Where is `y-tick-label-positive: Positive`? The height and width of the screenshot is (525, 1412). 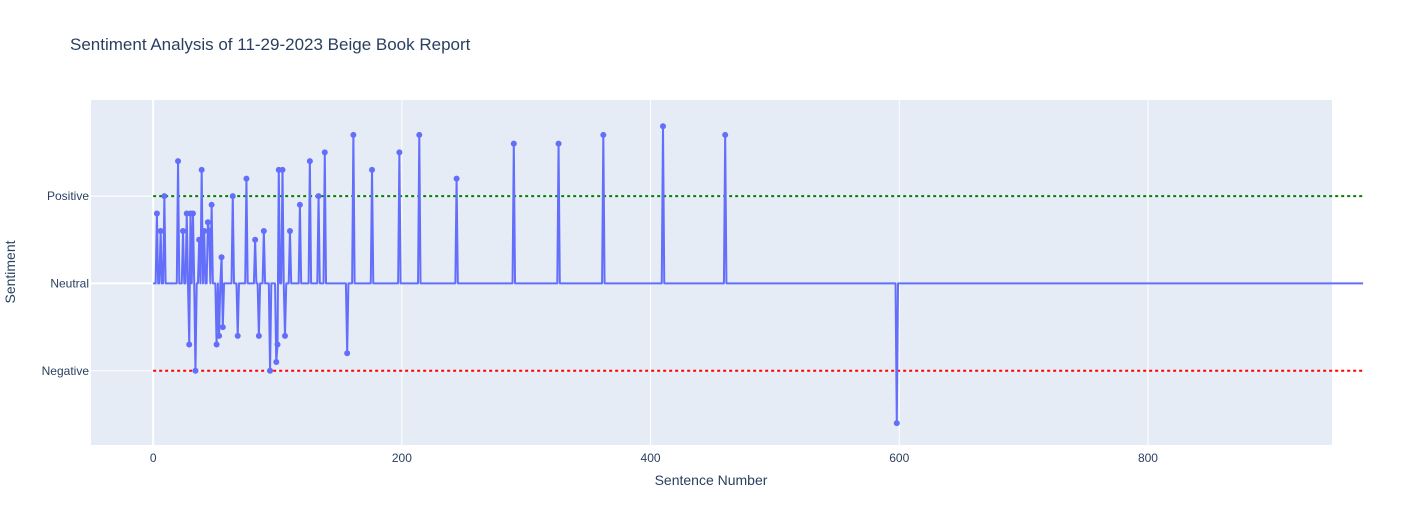
y-tick-label-positive: Positive is located at coordinates (68, 196).